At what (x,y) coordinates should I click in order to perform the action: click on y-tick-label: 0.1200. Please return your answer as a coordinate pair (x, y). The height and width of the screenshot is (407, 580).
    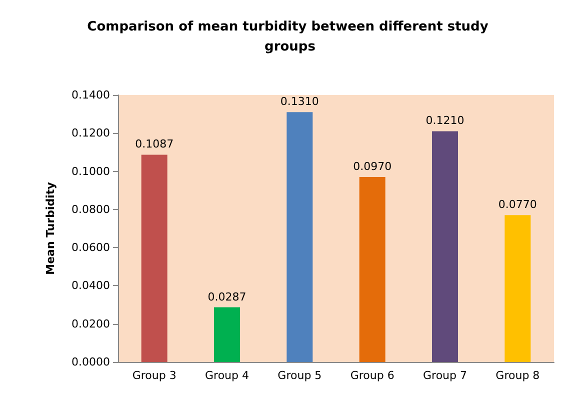
    Looking at the image, I should click on (91, 133).